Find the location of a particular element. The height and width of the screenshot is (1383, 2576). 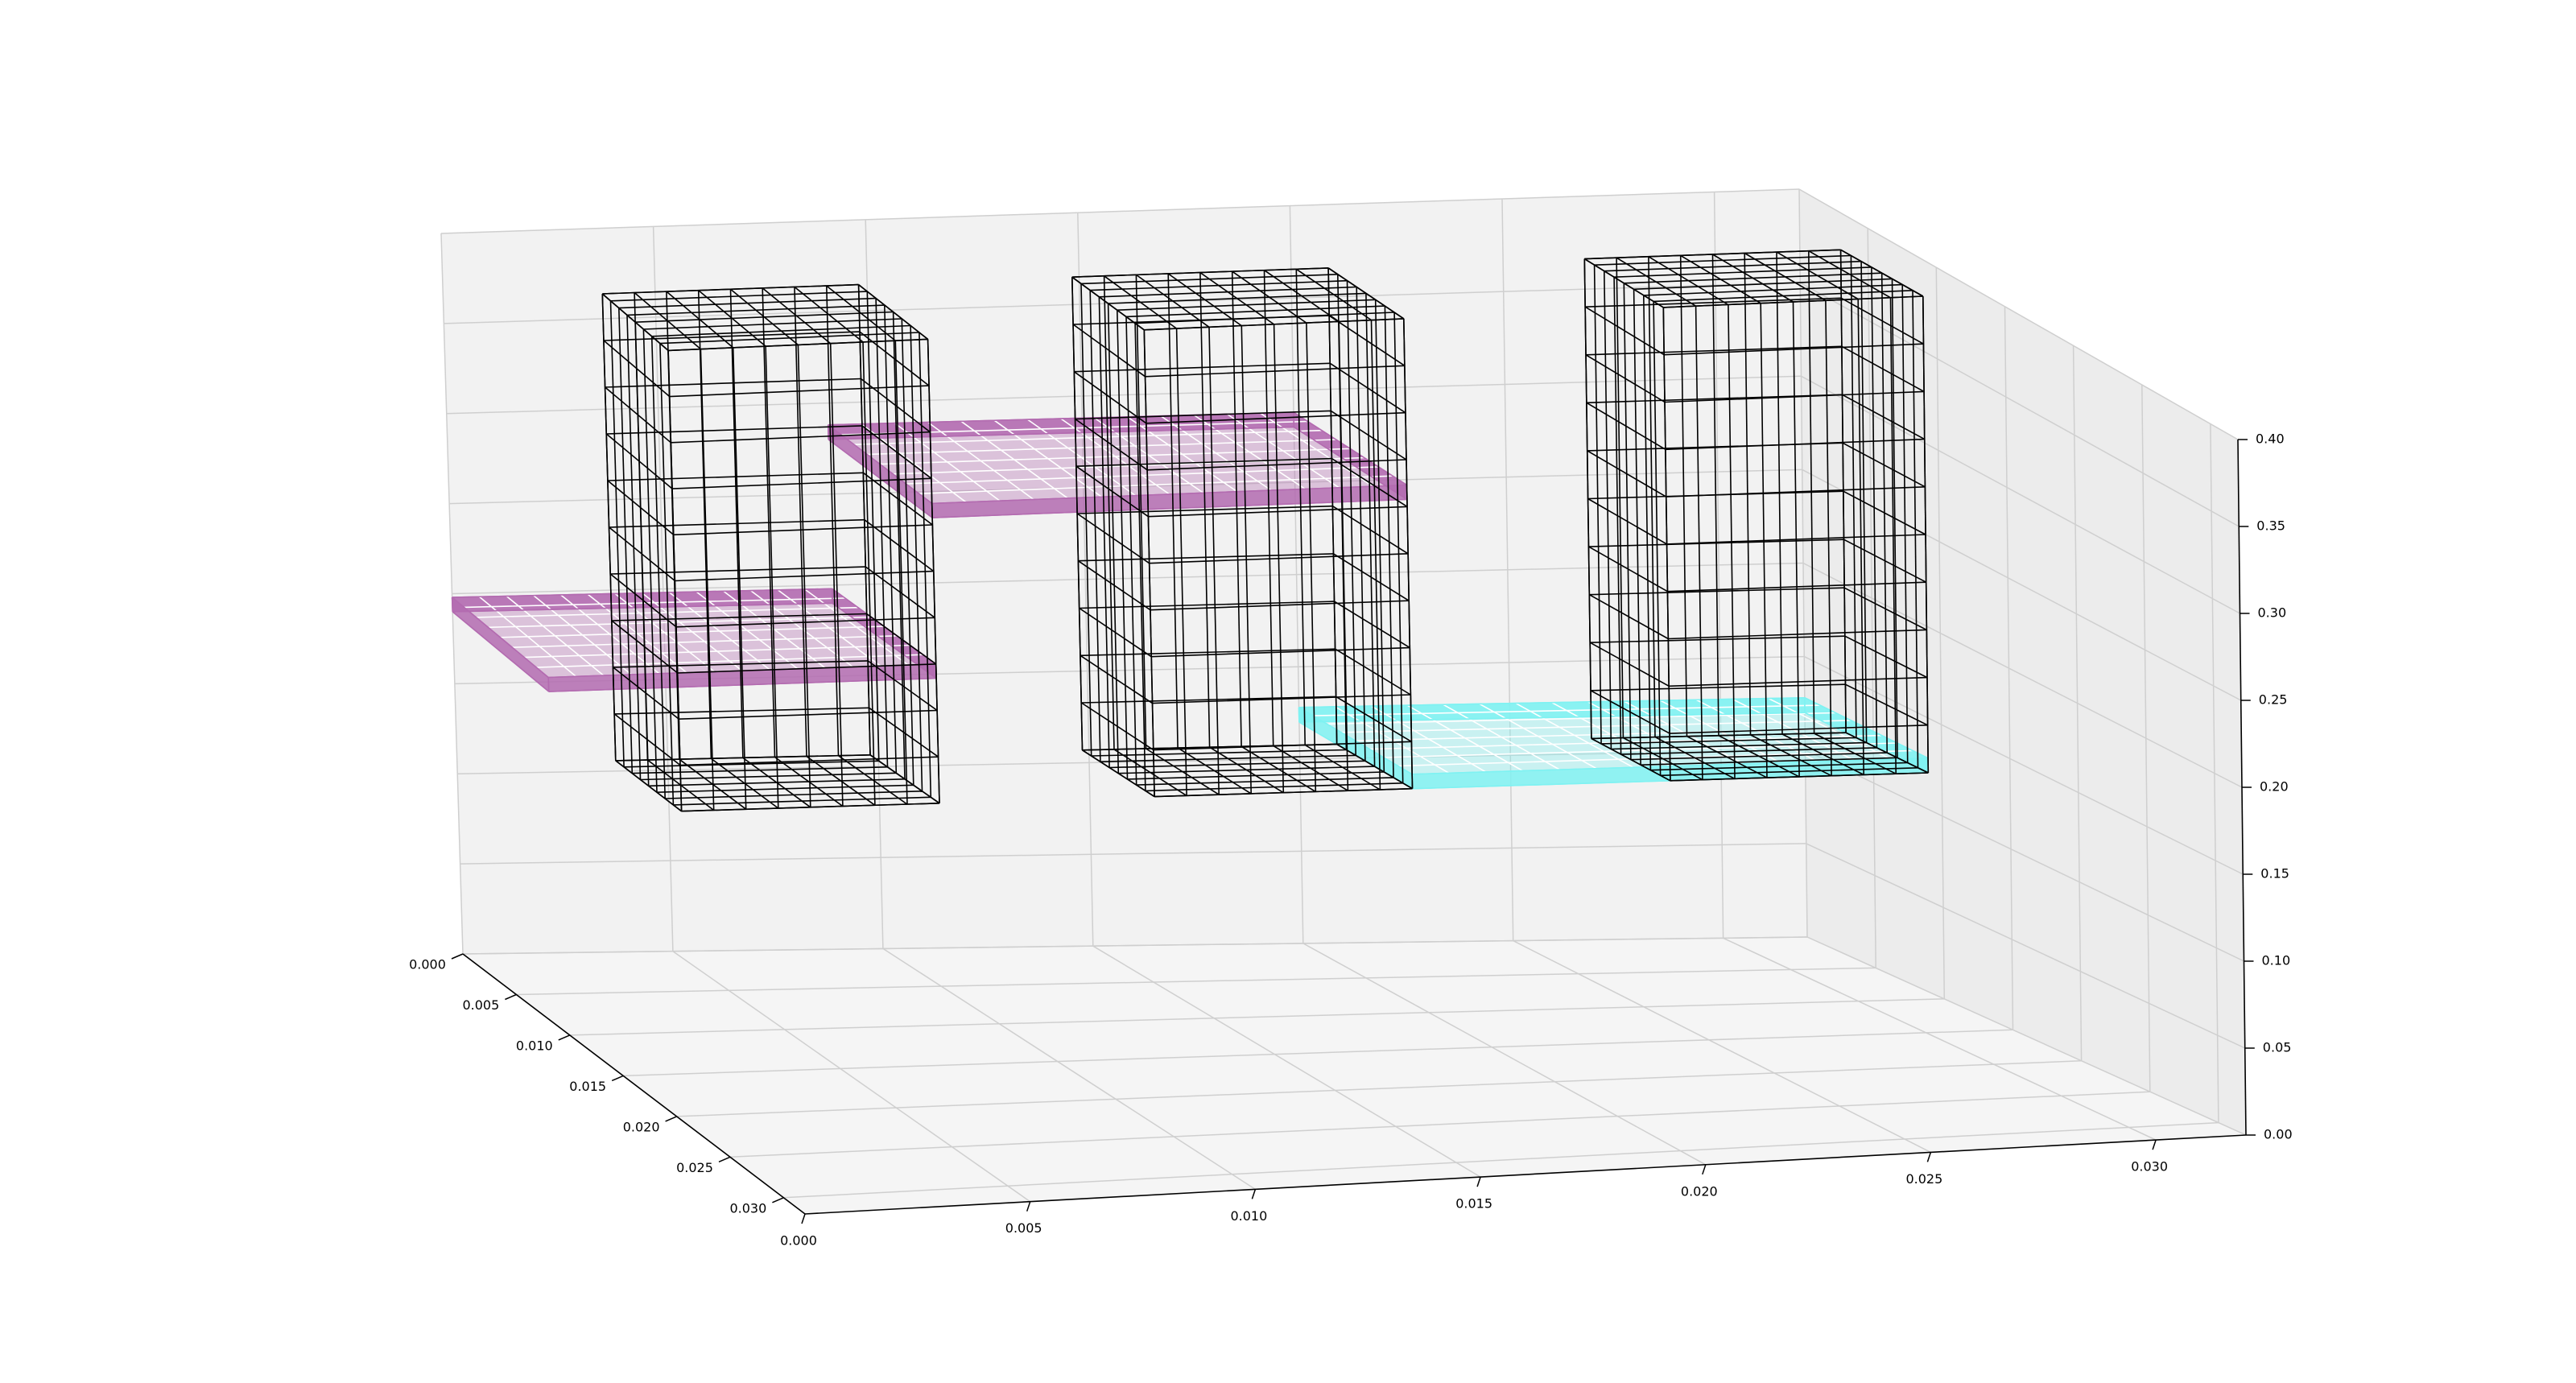

z-tick-label: 0.40 is located at coordinates (2270, 439).